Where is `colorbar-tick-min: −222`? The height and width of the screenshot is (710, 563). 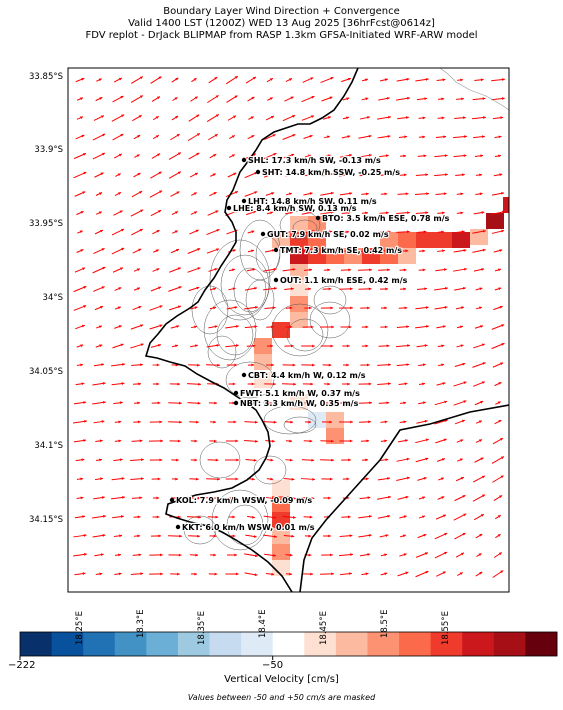 colorbar-tick-min: −222 is located at coordinates (22, 665).